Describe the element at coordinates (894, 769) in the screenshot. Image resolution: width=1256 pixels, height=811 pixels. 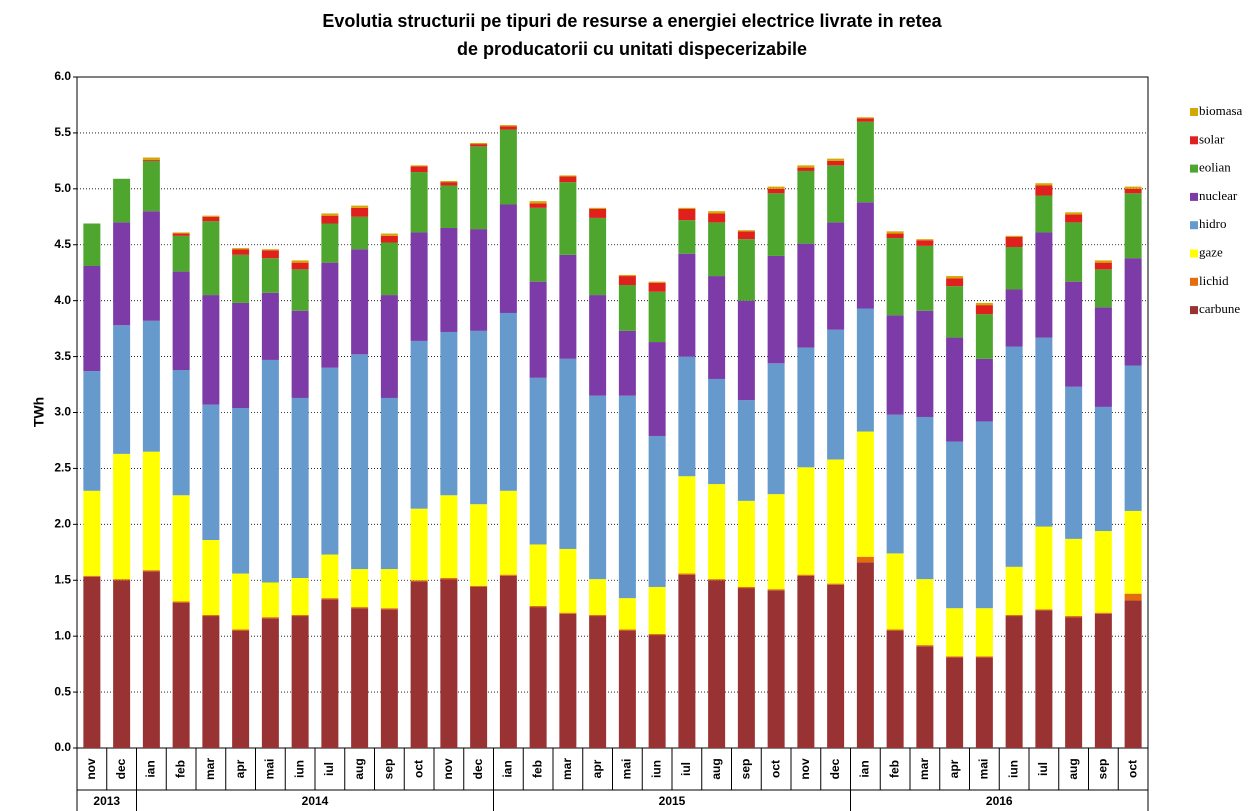
I see `x-tick-label: feb` at that location.